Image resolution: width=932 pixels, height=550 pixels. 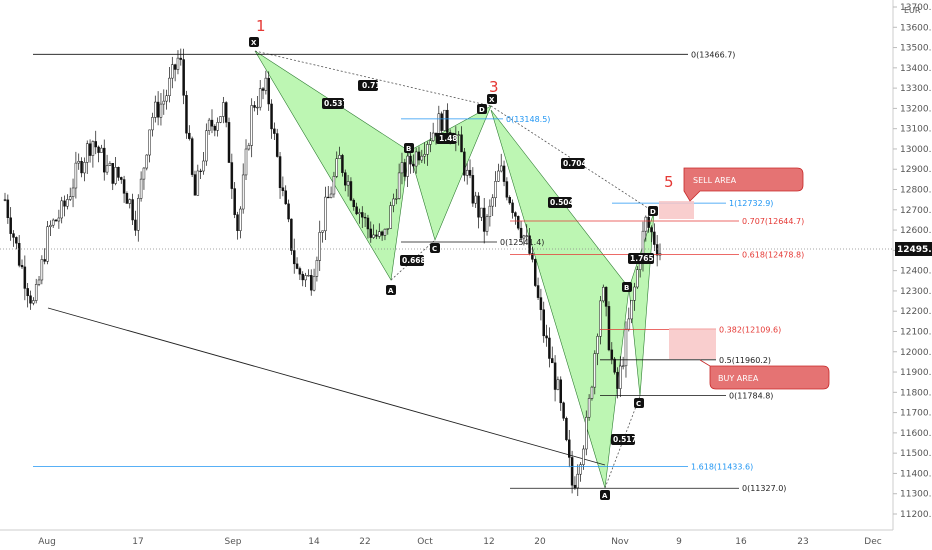 What do you see at coordinates (750, 330) in the screenshot?
I see `level-label: 0.382(12109.6)` at bounding box center [750, 330].